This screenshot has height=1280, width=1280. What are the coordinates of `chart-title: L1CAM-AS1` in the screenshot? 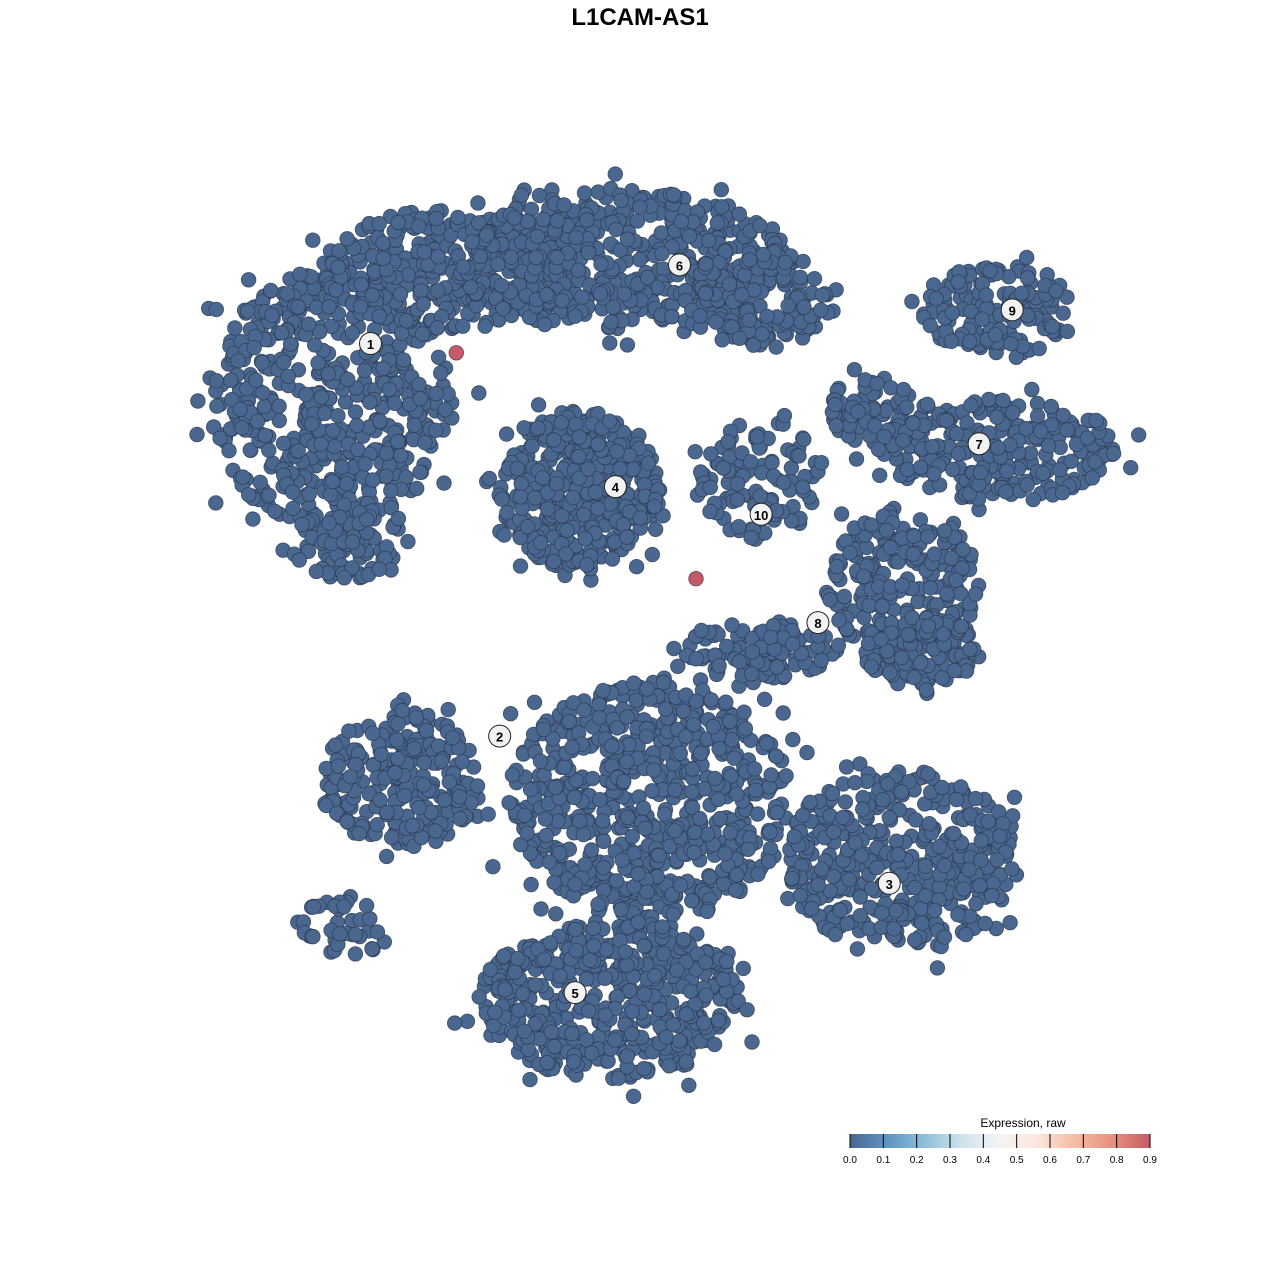 It's located at (640, 17).